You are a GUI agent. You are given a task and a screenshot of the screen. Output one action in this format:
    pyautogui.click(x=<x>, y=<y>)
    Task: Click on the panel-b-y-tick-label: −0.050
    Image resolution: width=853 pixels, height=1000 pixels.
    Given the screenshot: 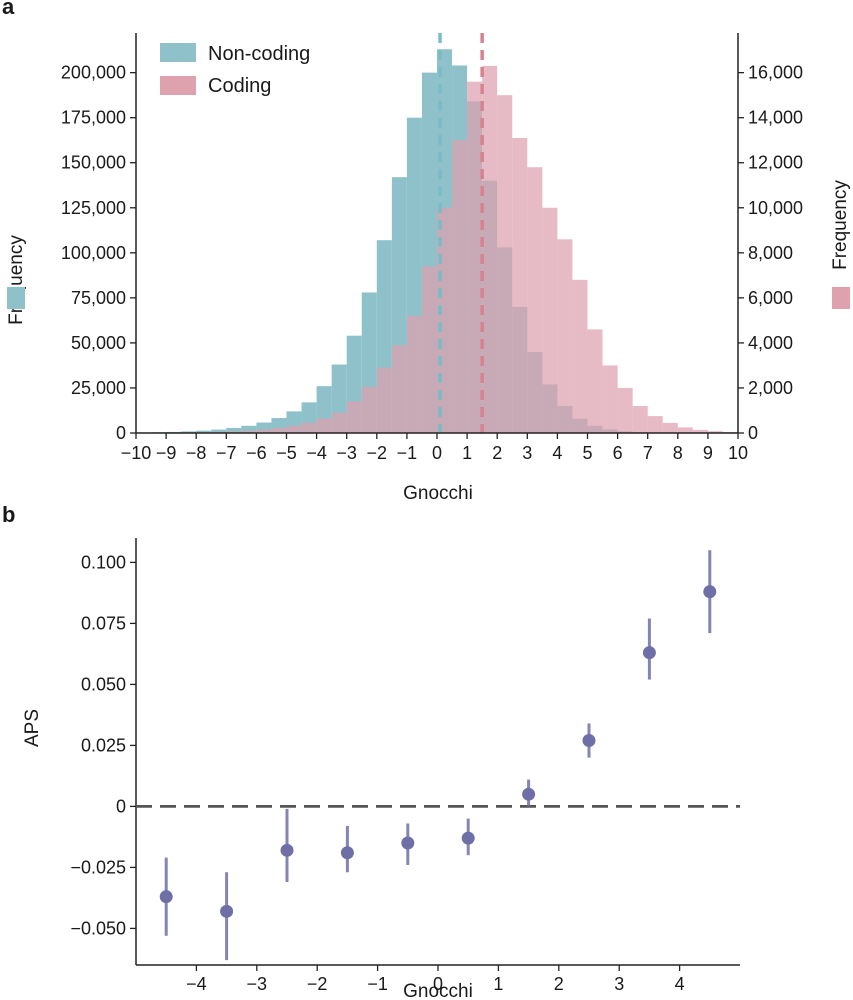 What is the action you would take?
    pyautogui.click(x=98, y=928)
    